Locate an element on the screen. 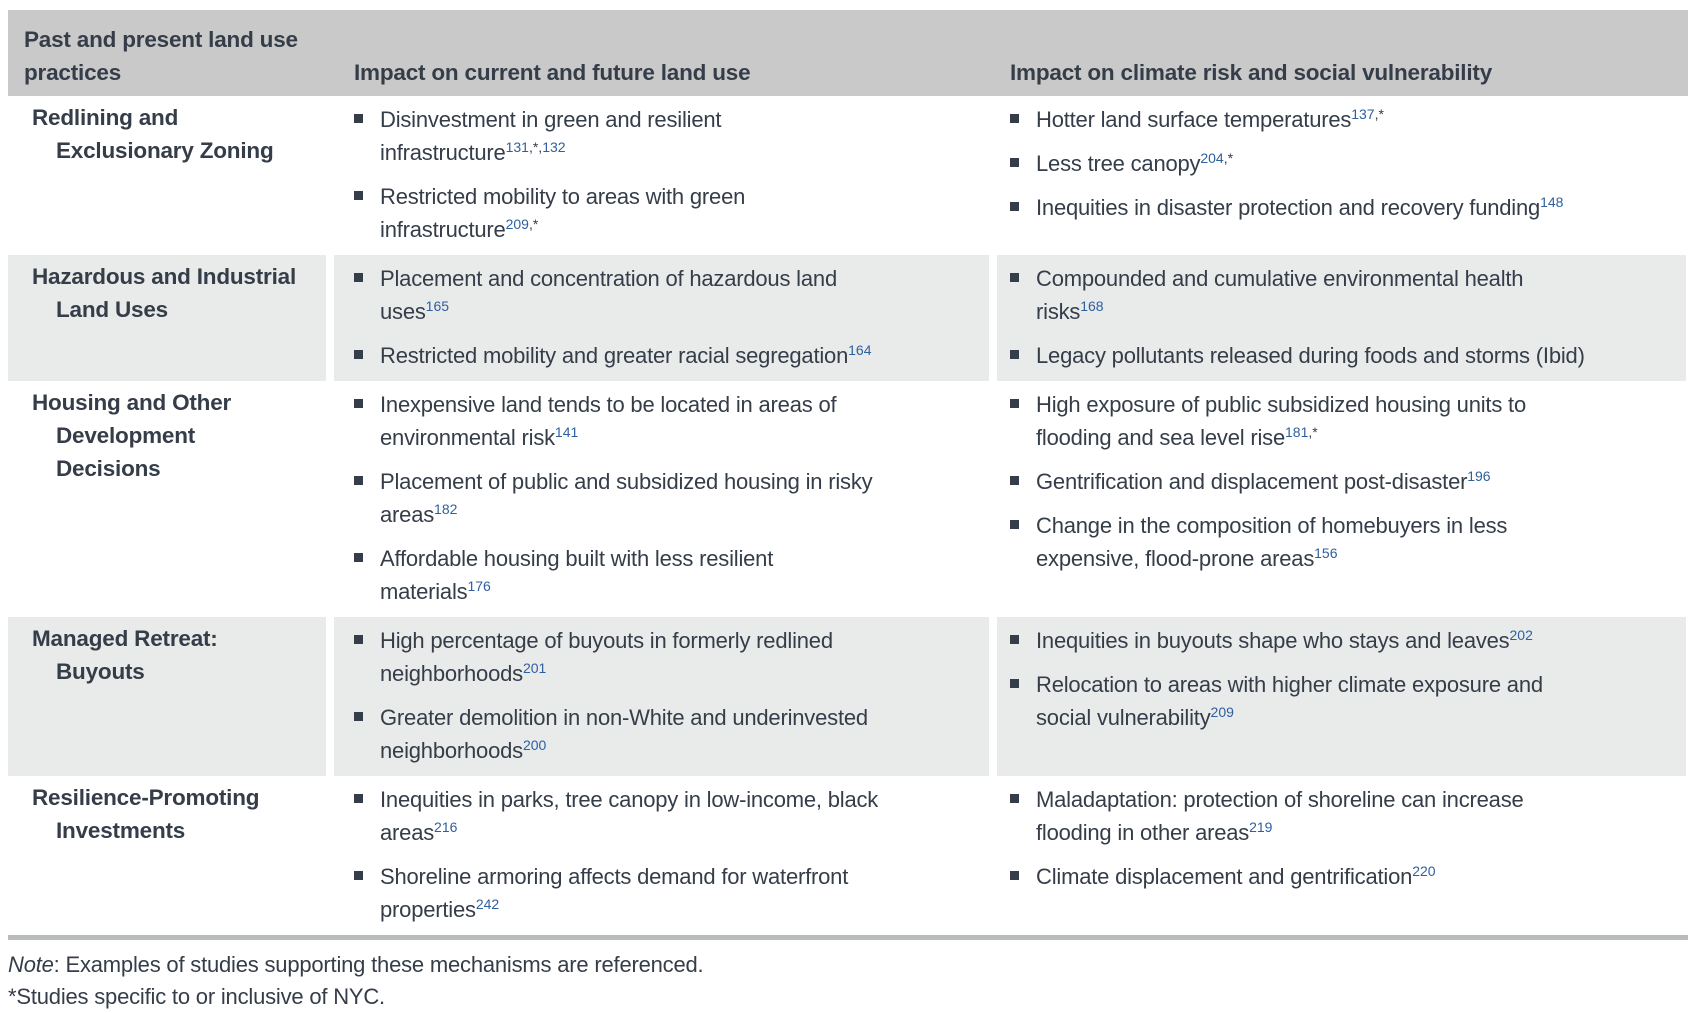  citation-ref: 201 is located at coordinates (534, 668).